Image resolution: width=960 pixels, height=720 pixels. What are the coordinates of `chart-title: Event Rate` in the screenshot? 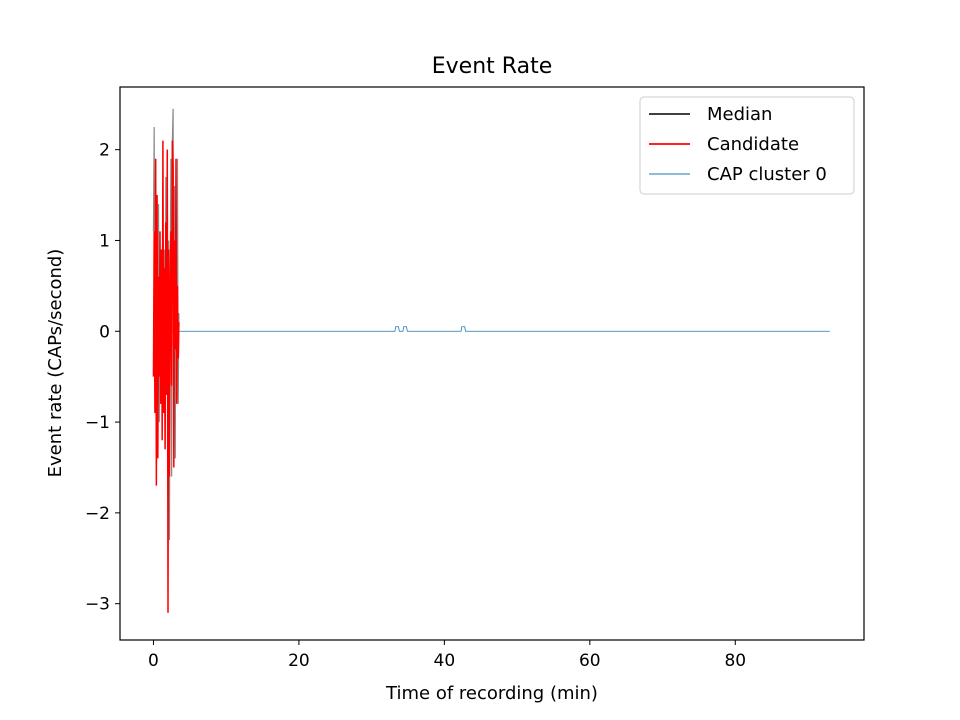 It's located at (492, 66).